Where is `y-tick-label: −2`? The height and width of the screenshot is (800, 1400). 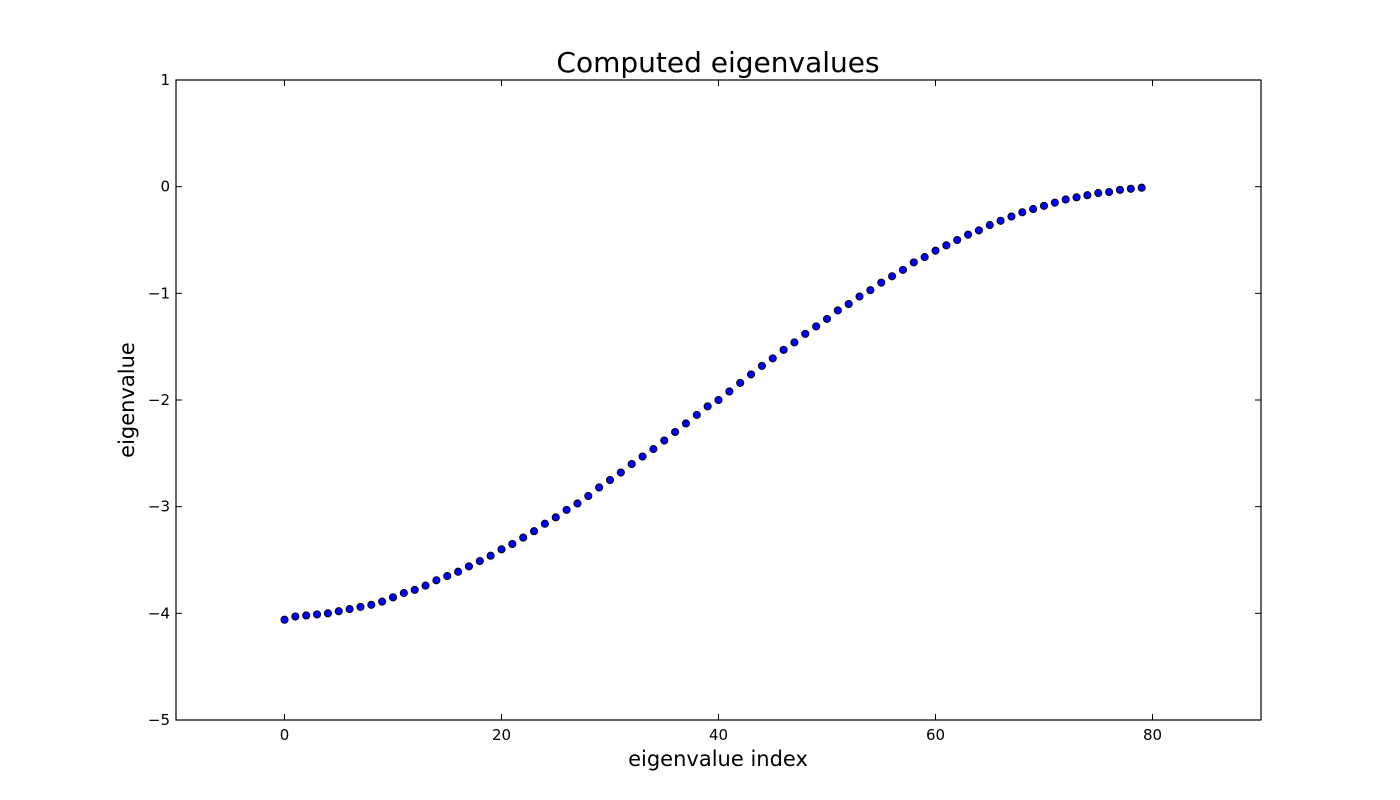 y-tick-label: −2 is located at coordinates (159, 400).